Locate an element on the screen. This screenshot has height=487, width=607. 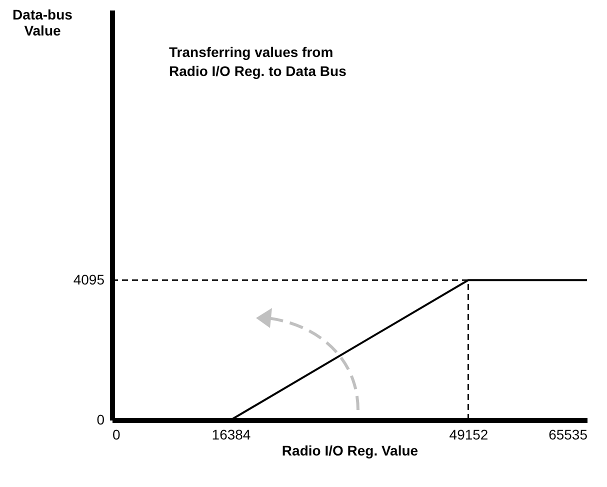
x-tick-label: 16384 is located at coordinates (231, 434).